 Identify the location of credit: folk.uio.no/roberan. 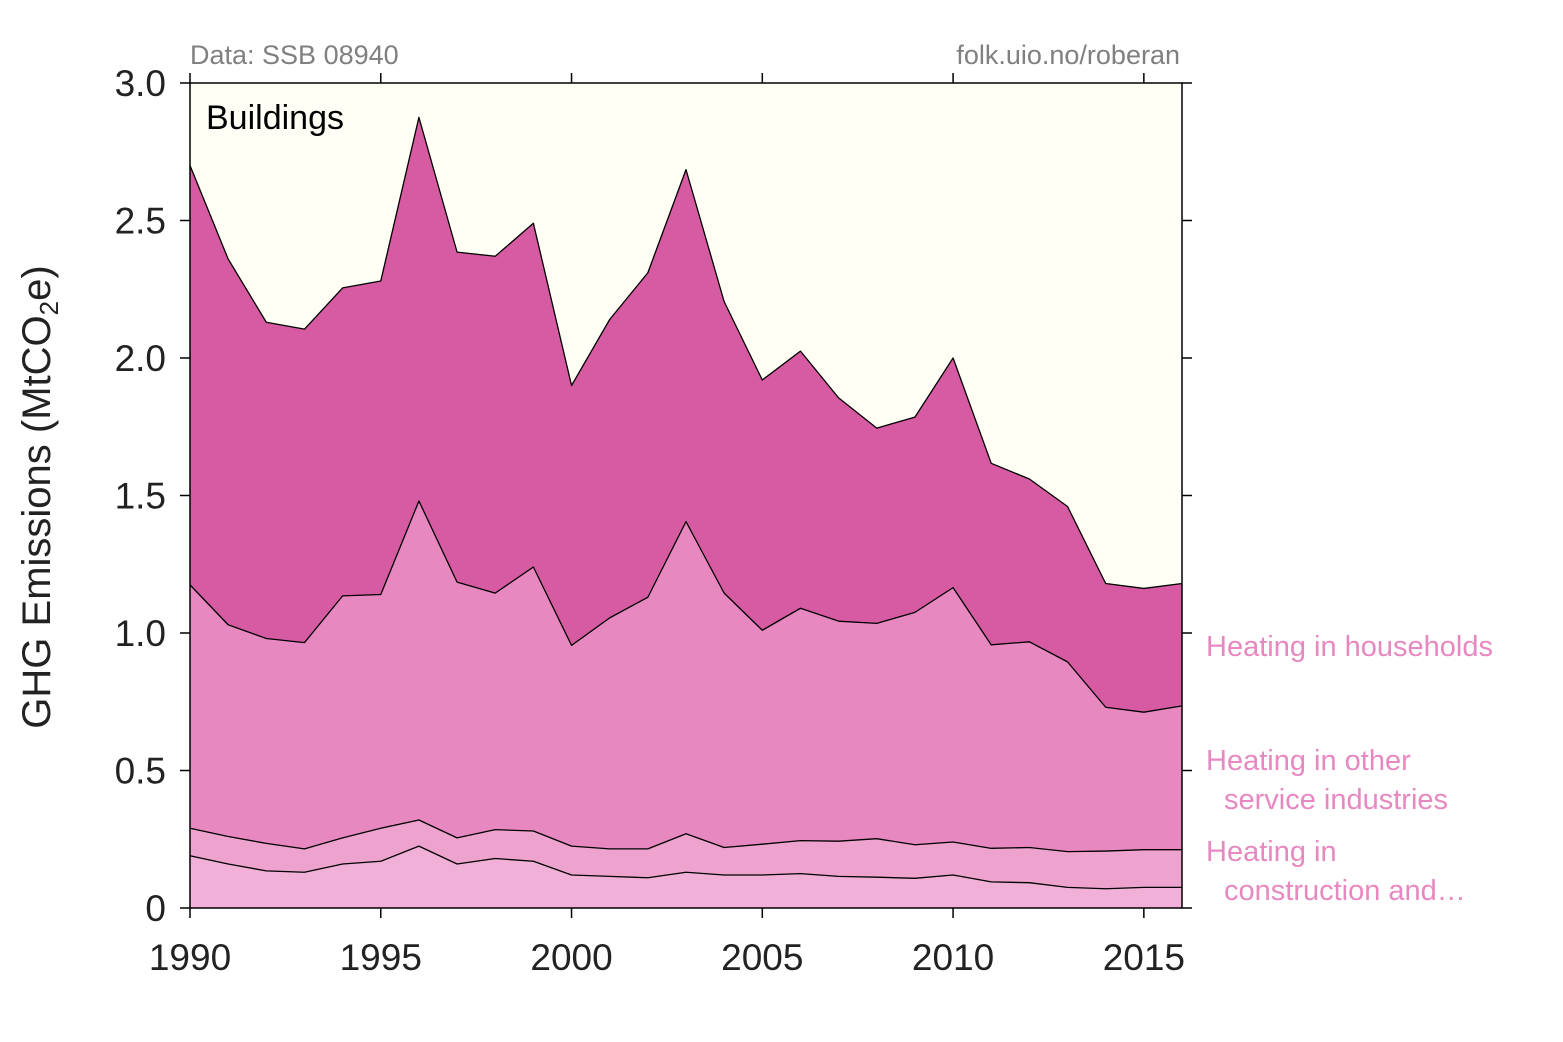
(1068, 55).